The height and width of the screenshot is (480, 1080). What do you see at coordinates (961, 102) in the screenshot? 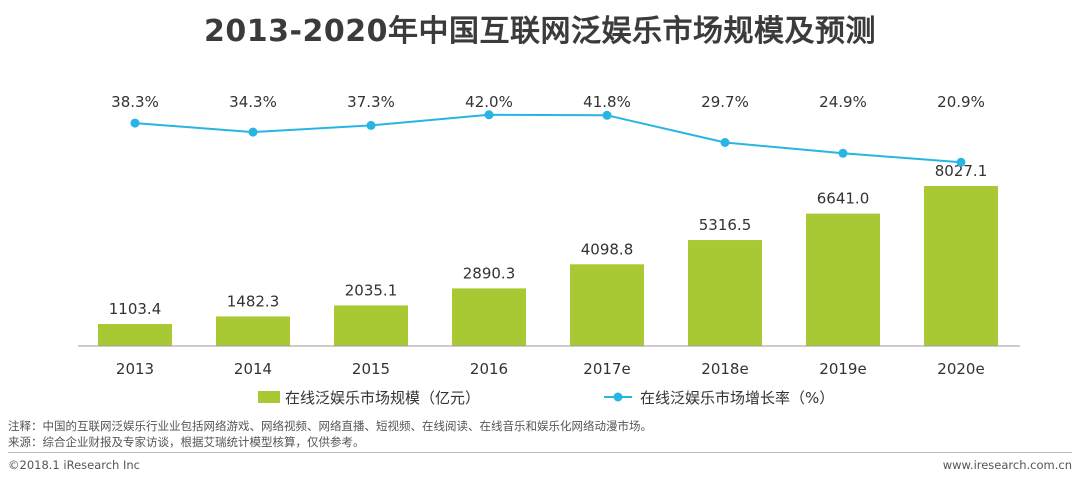
I see `growth-value-label: 20.9%` at bounding box center [961, 102].